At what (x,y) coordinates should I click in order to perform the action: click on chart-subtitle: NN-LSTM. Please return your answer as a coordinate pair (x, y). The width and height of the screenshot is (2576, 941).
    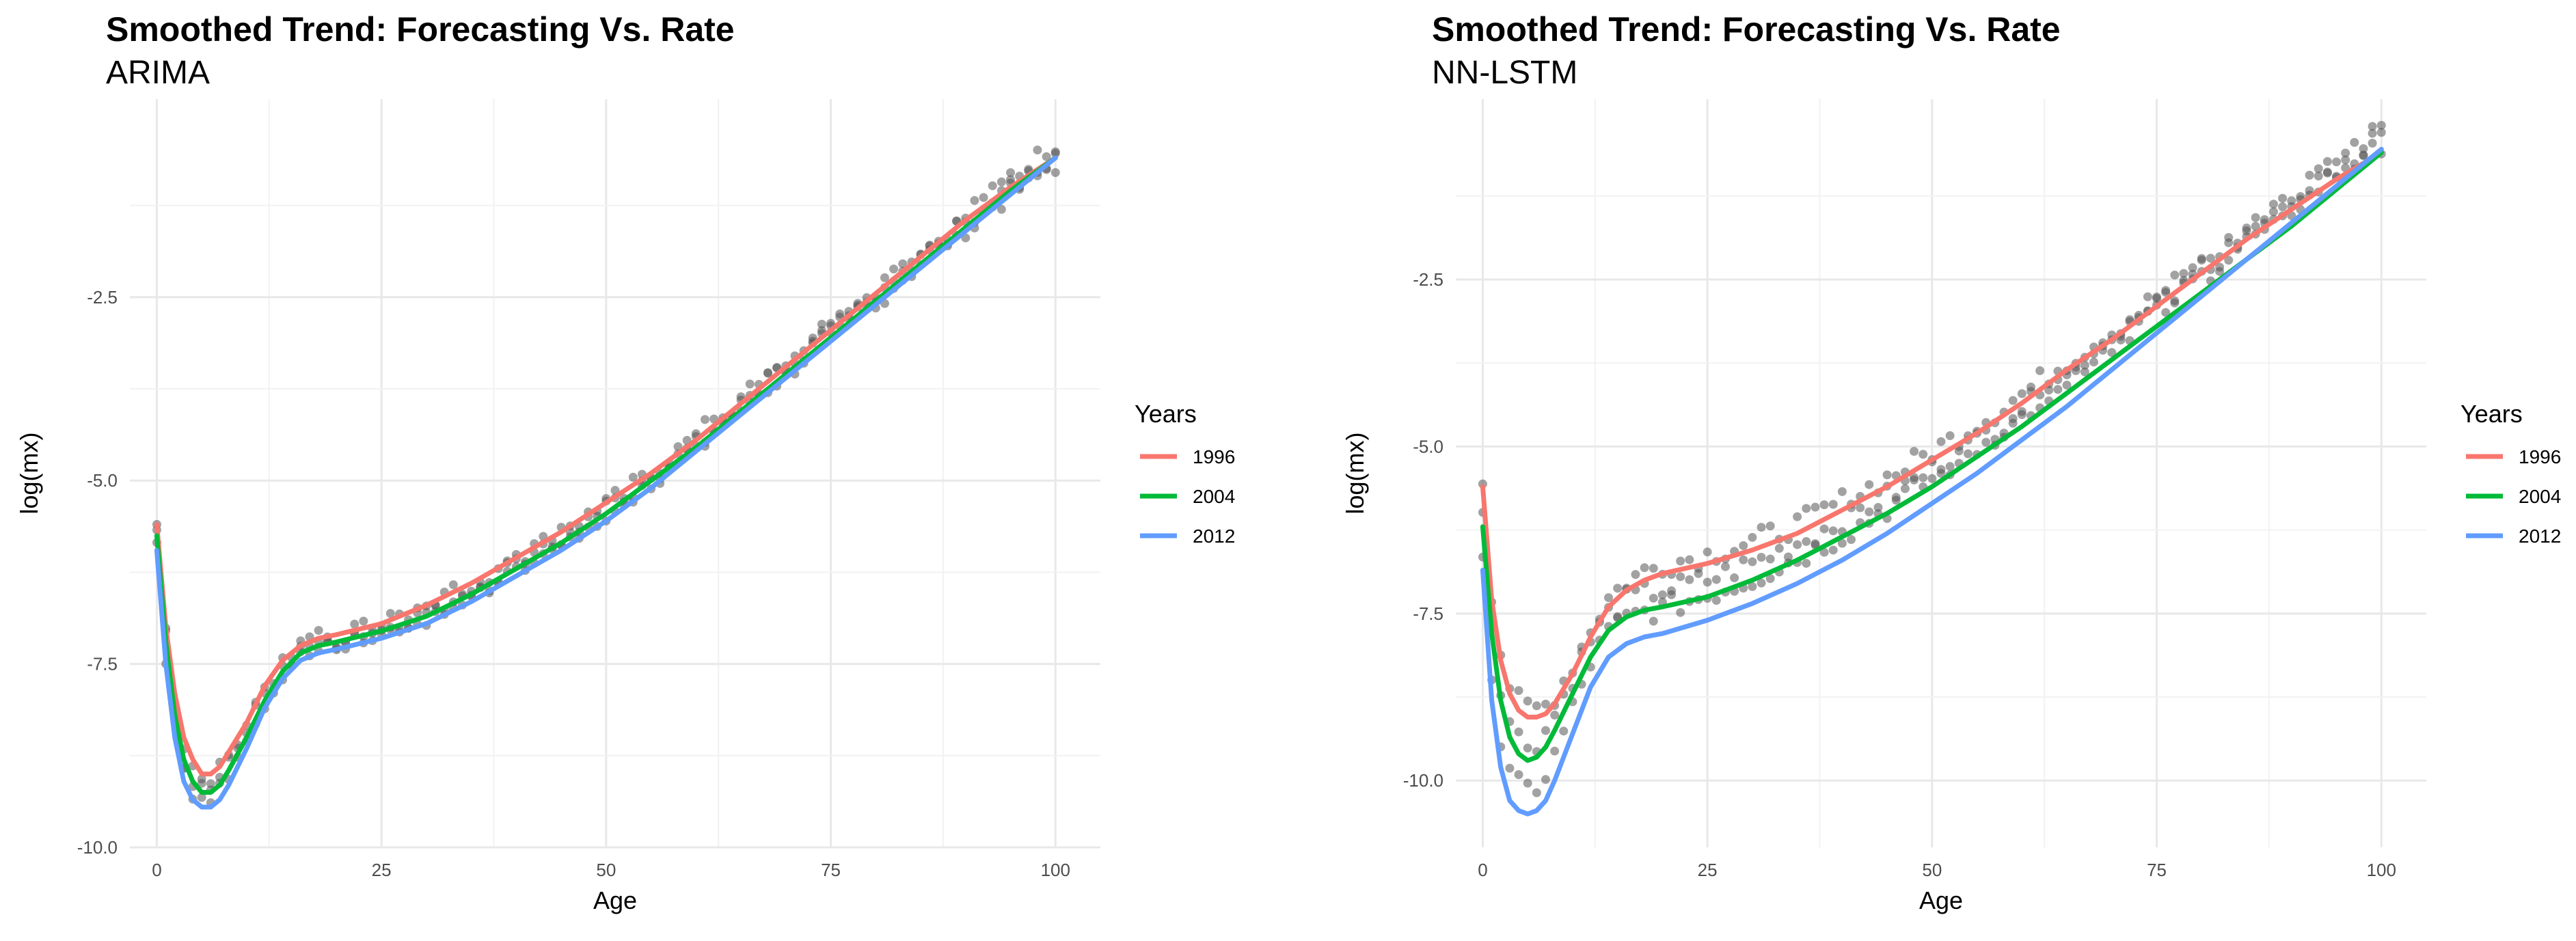
    Looking at the image, I should click on (1504, 73).